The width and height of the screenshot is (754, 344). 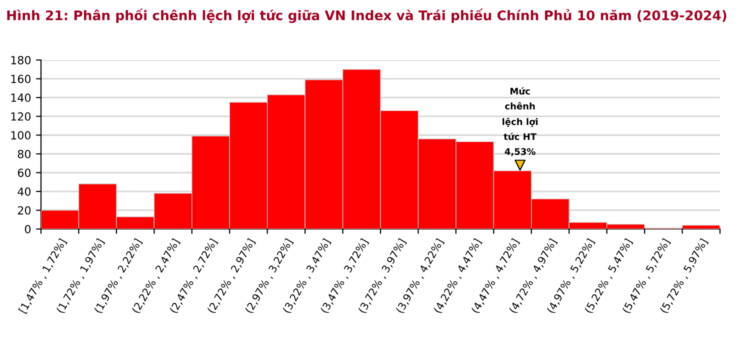 I want to click on y-tick-label: 60, so click(x=24, y=173).